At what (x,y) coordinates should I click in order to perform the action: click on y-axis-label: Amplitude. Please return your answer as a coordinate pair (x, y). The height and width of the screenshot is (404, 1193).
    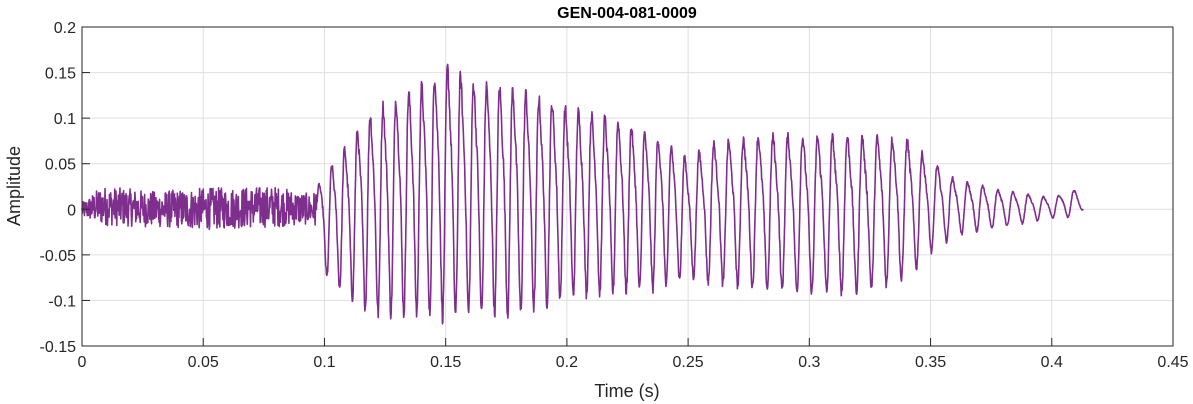
    Looking at the image, I should click on (14, 186).